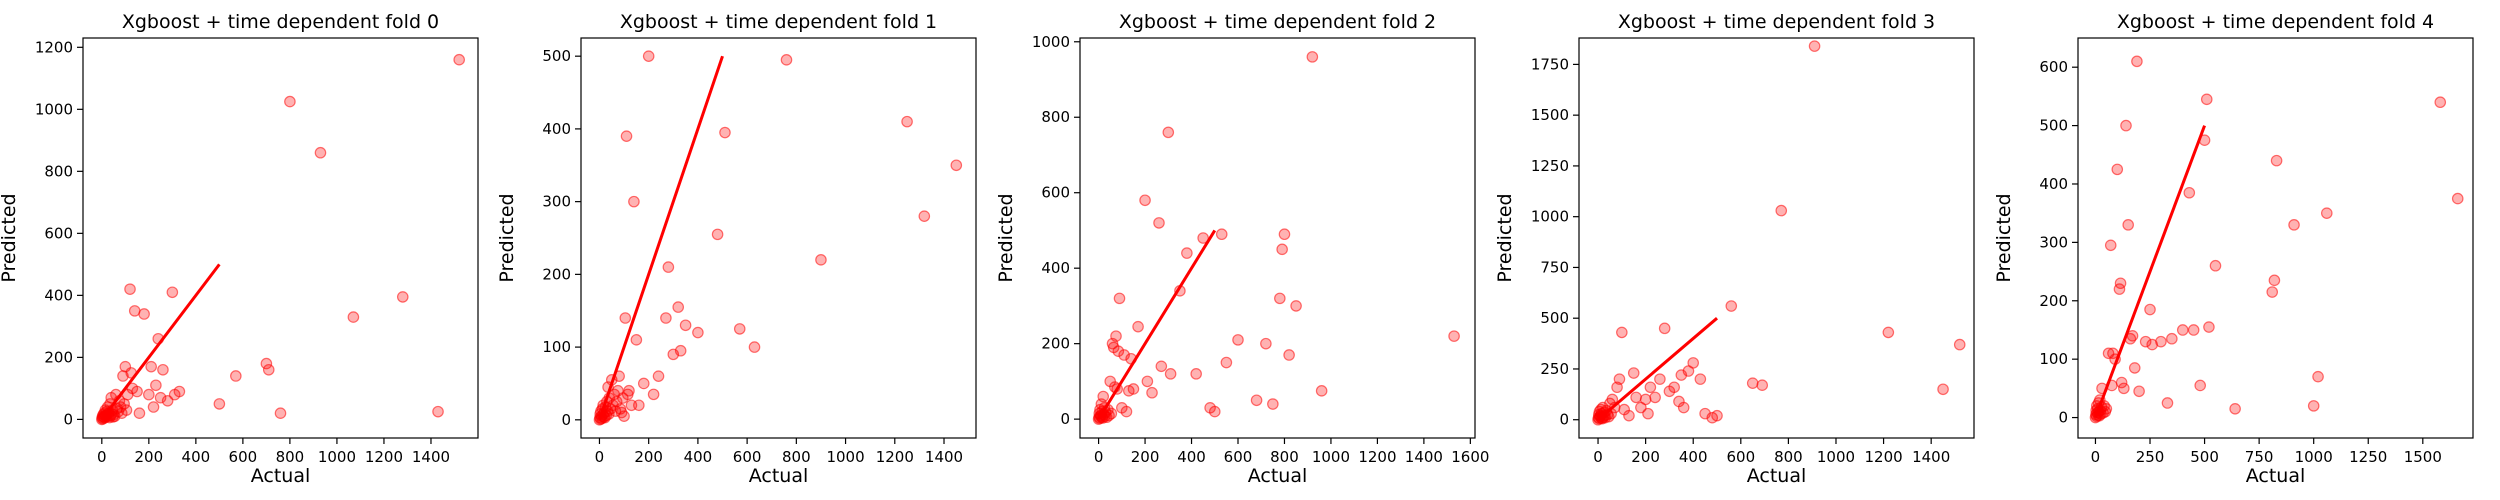  Describe the element at coordinates (54, 109) in the screenshot. I see `y-tick-label: 1000` at that location.